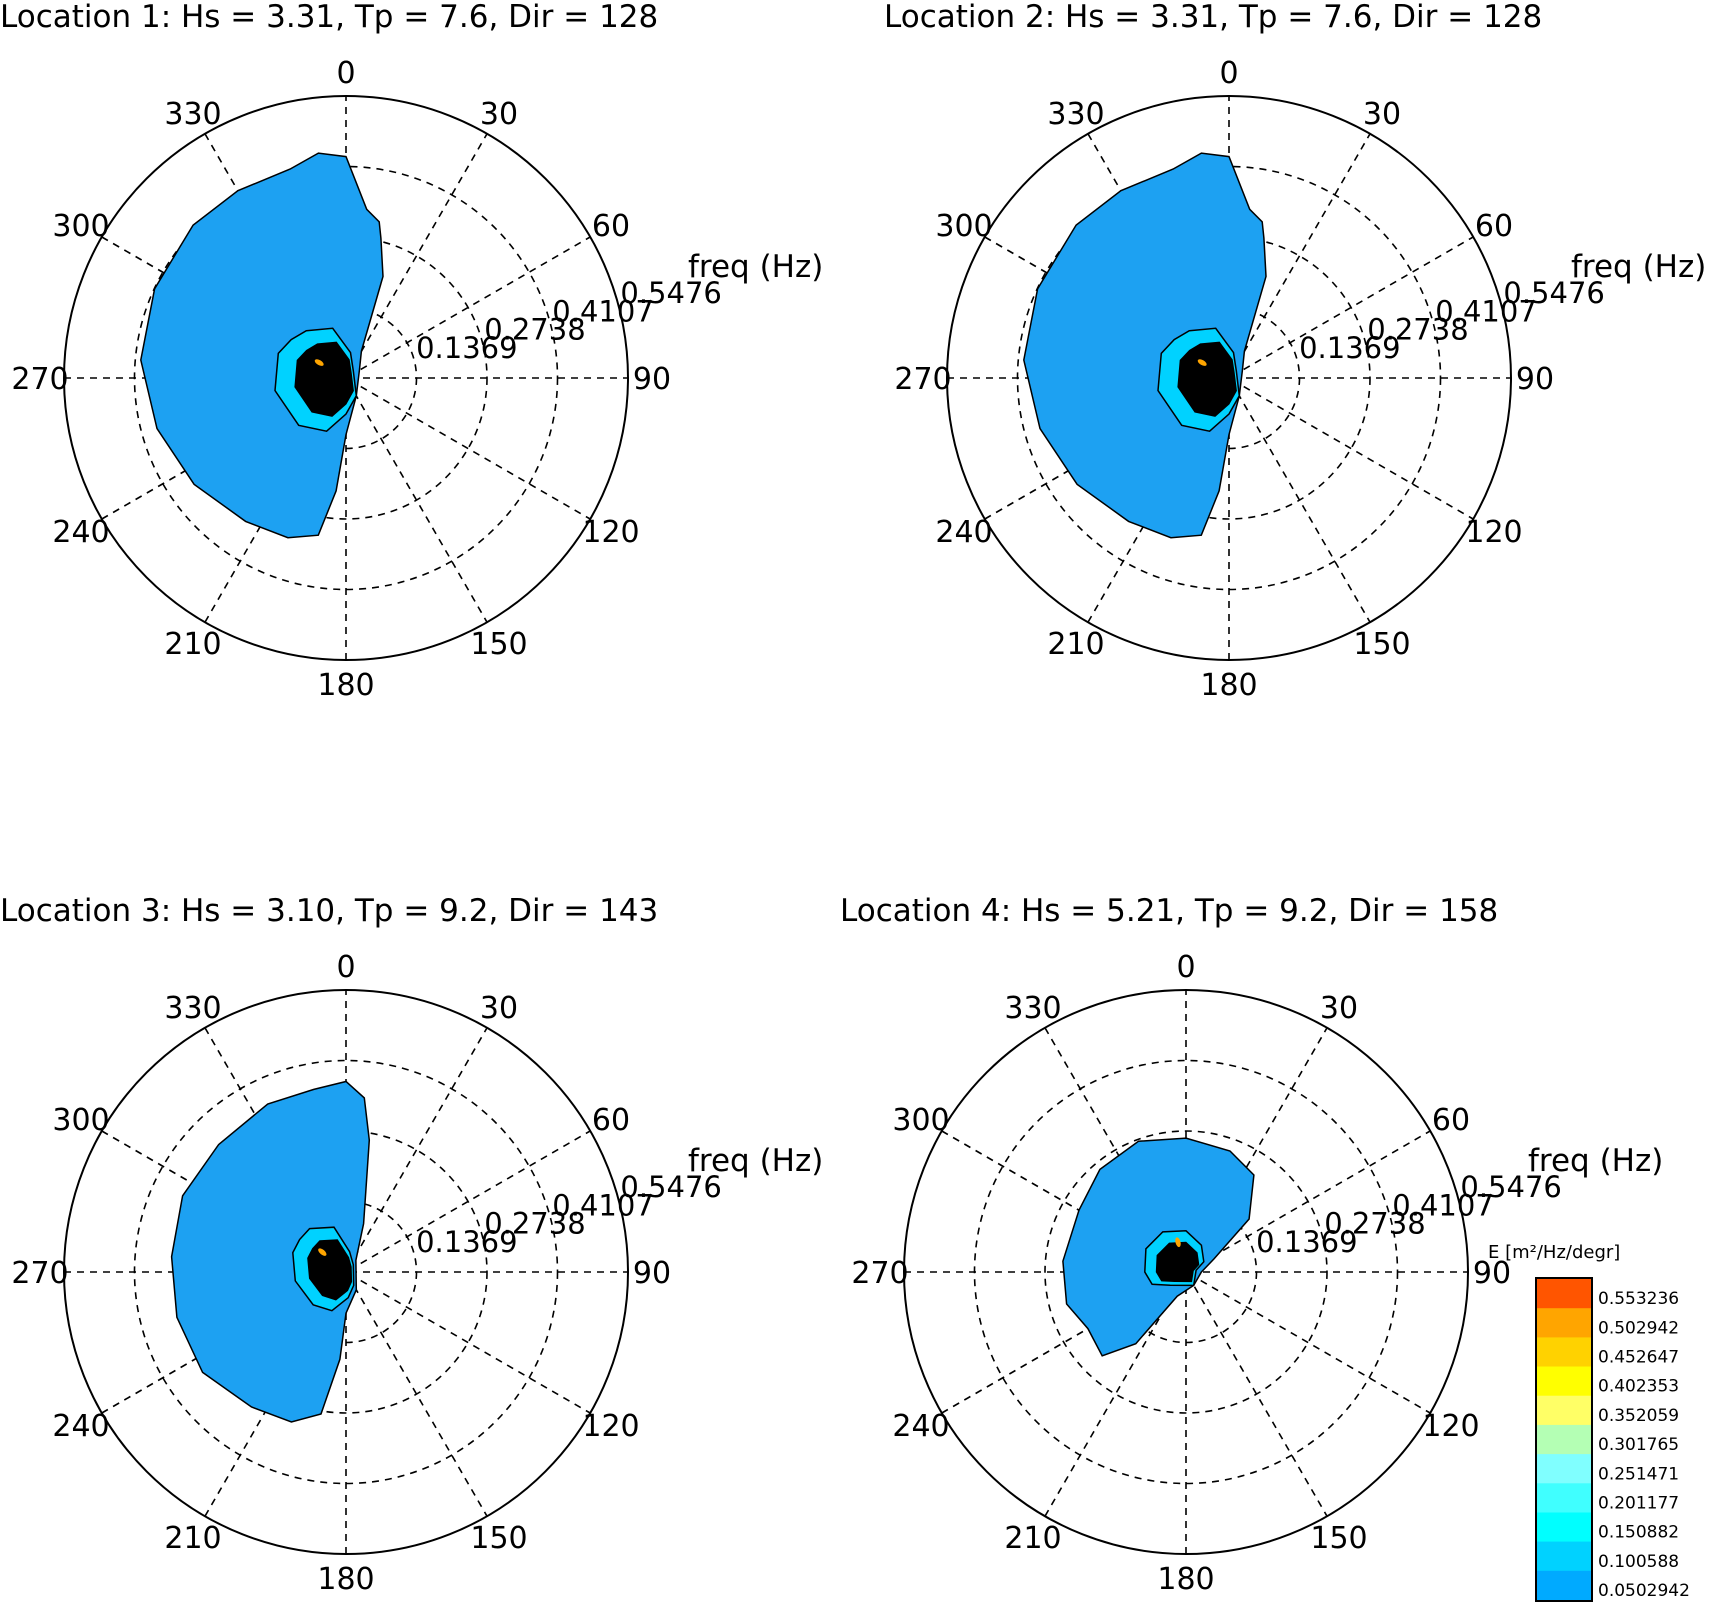 This screenshot has height=1605, width=1710. Describe the element at coordinates (1638, 1387) in the screenshot. I see `colorbar-tick-label: 0.402353` at that location.